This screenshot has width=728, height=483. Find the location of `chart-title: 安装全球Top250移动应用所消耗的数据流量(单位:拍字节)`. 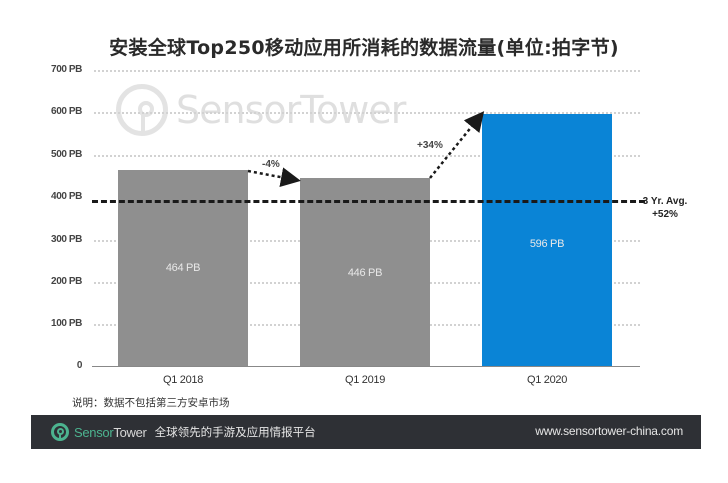

chart-title: 安装全球Top250移动应用所消耗的数据流量(单位:拍字节) is located at coordinates (364, 48).